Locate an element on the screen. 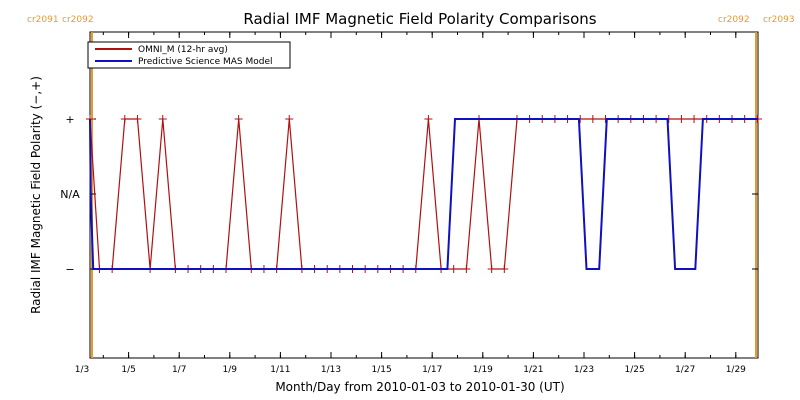 This screenshot has width=800, height=400. x-tick-label: 1/3 is located at coordinates (82, 370).